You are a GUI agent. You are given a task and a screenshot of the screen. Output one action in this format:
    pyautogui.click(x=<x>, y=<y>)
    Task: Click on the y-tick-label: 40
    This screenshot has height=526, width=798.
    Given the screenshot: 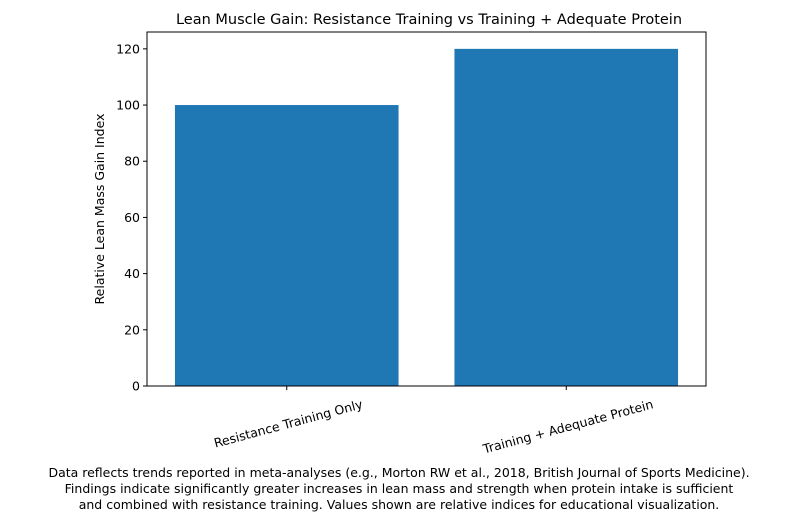 What is the action you would take?
    pyautogui.click(x=132, y=273)
    